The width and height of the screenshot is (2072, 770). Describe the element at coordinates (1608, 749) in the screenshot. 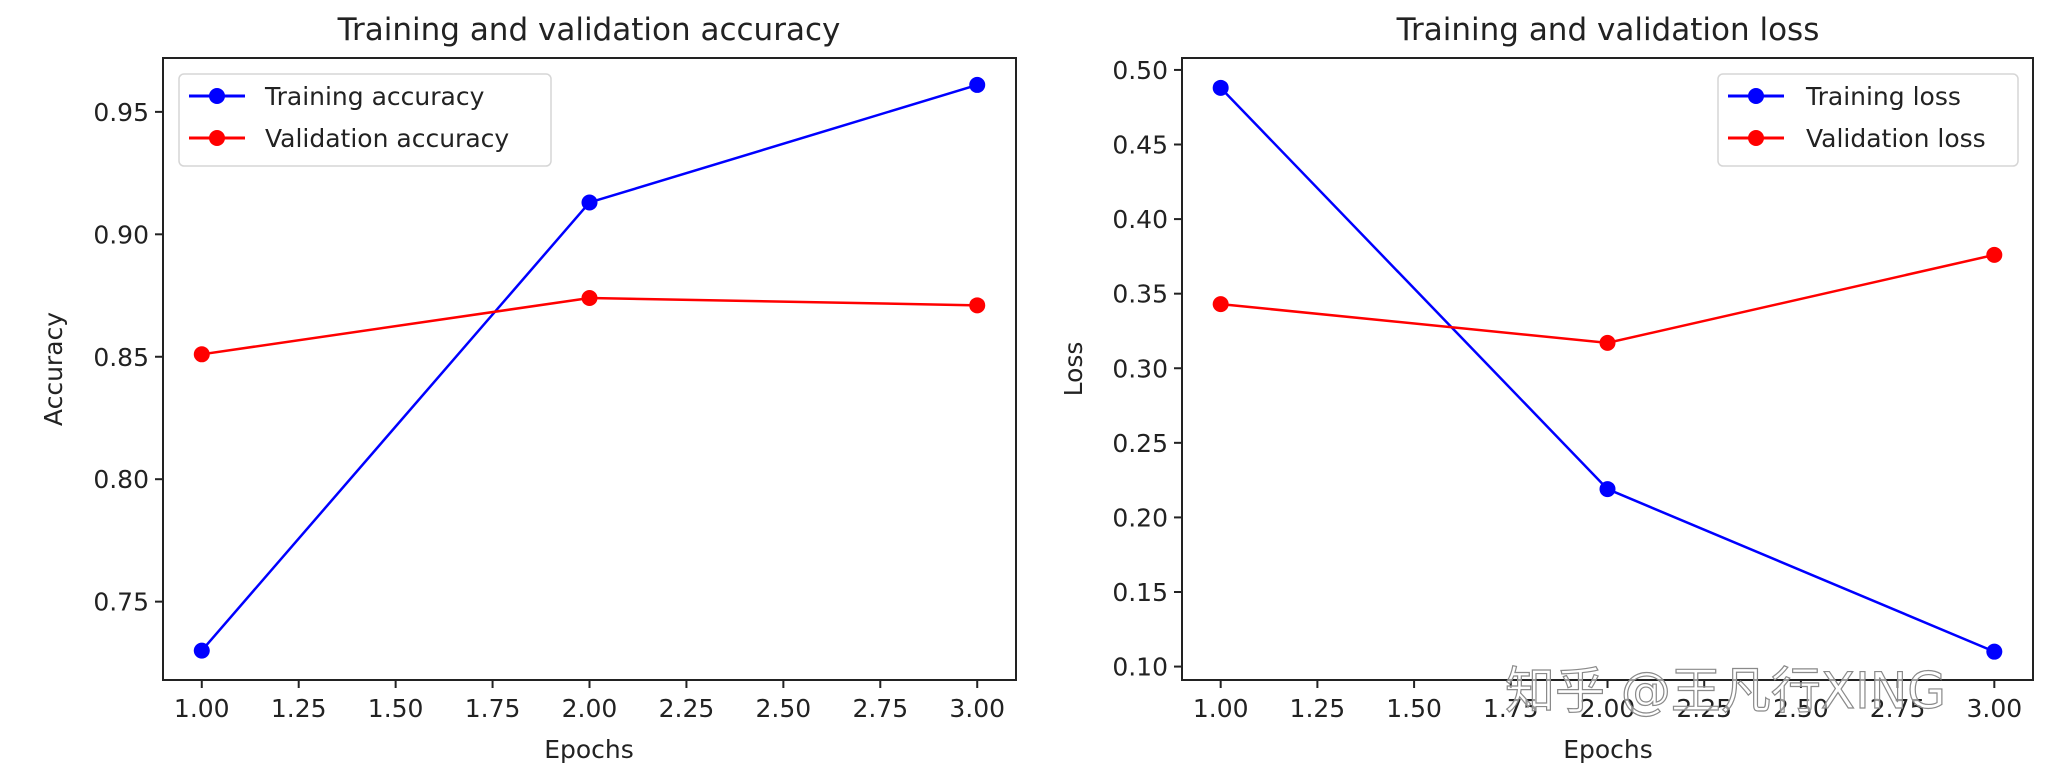

I see `loss-x-axis-label: Epochs` at that location.